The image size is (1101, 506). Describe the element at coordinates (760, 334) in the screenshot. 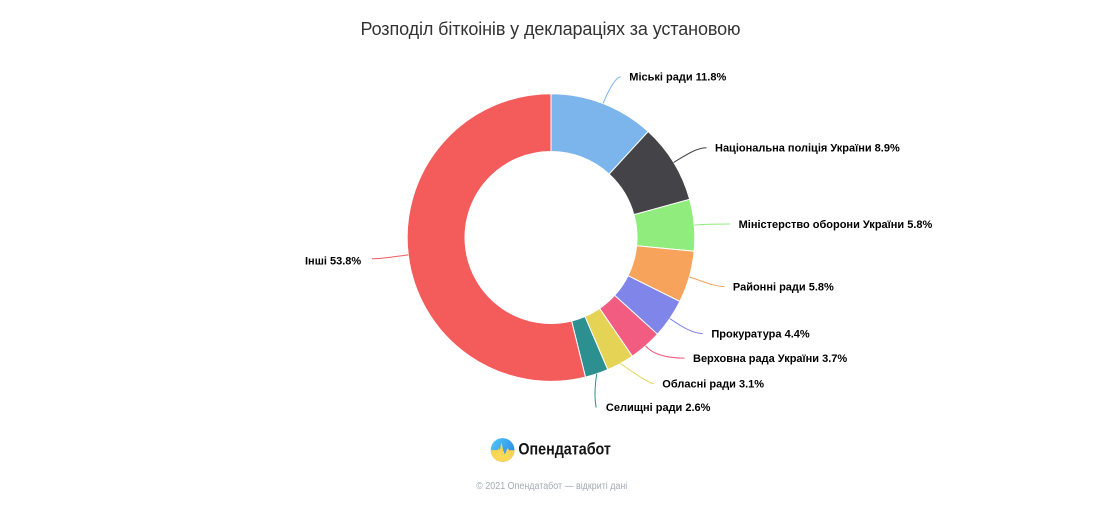

I see `svg-text: Прокуратура 4.4%` at that location.